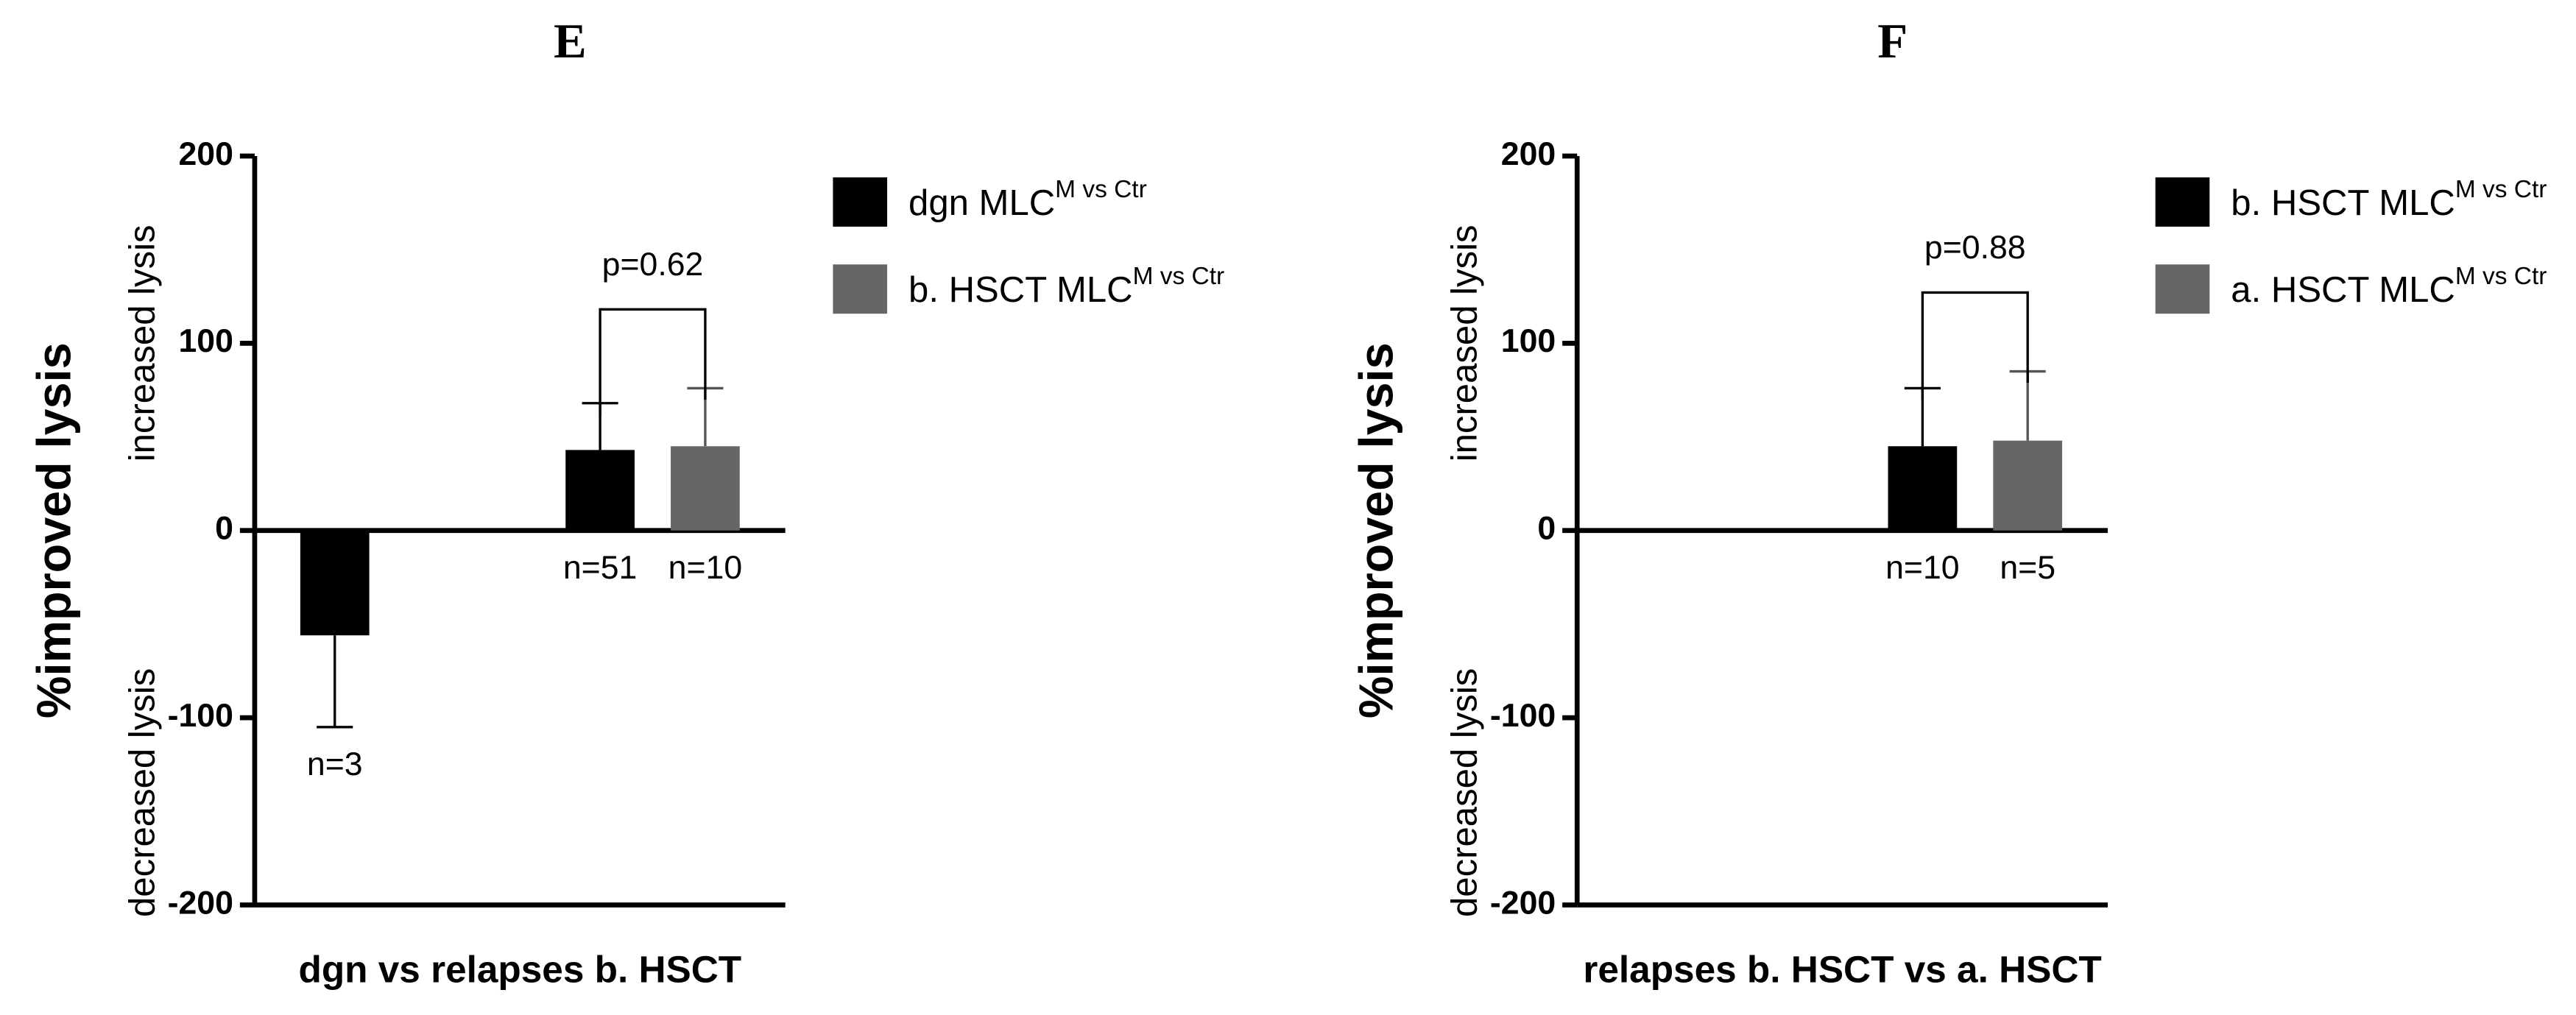 The image size is (2576, 1015). I want to click on n-label: n=51, so click(600, 568).